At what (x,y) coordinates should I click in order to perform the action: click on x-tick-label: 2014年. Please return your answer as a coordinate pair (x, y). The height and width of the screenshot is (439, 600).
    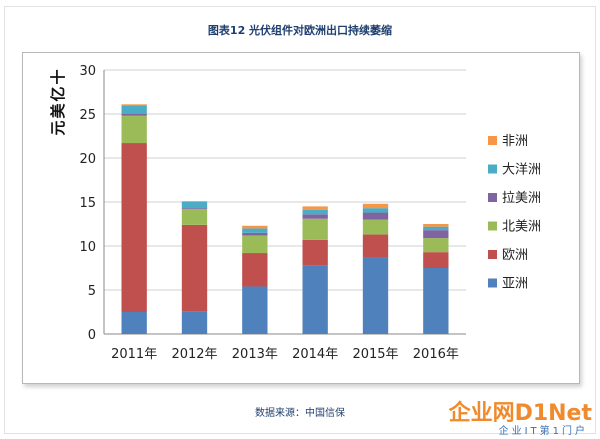
    Looking at the image, I should click on (315, 354).